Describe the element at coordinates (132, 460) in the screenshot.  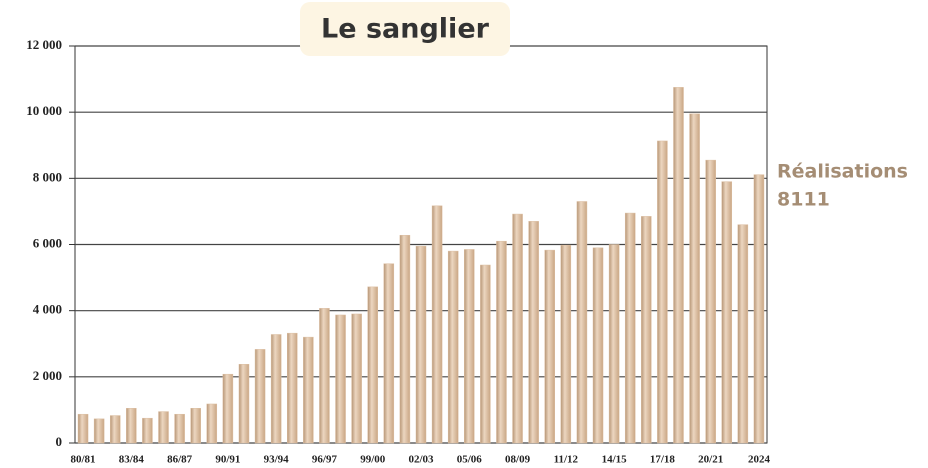
I see `x-tick-label: 83/84` at that location.